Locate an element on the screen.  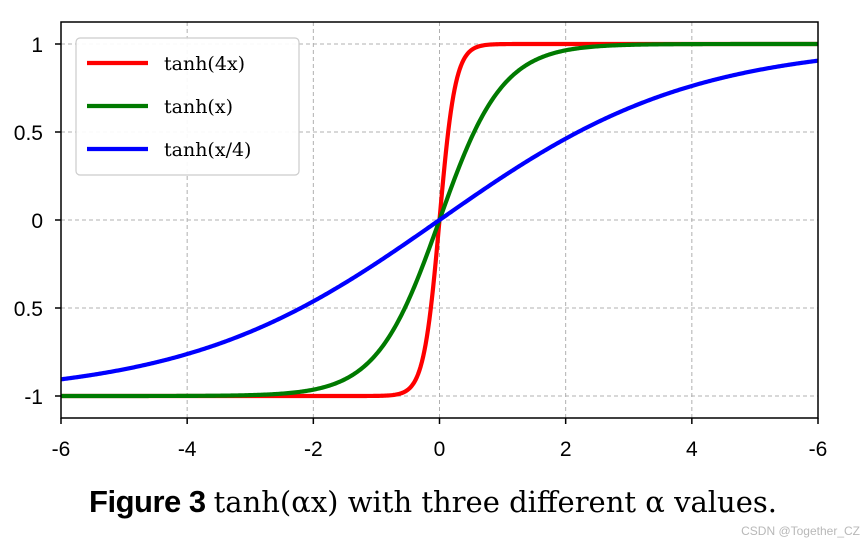
legend: tanh(4x) tanh(x) tanh(x/4) is located at coordinates (187, 106).